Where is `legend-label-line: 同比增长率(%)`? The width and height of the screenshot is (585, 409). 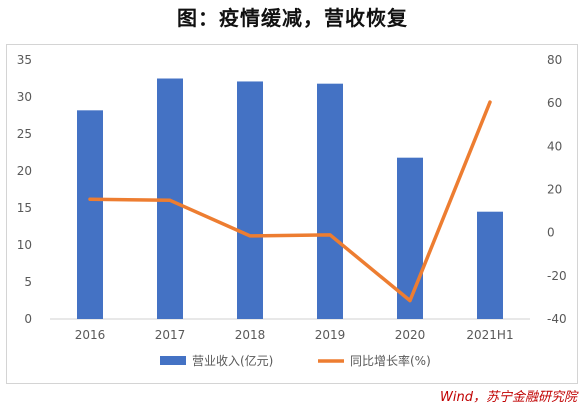 legend-label-line: 同比增长率(%) is located at coordinates (390, 360).